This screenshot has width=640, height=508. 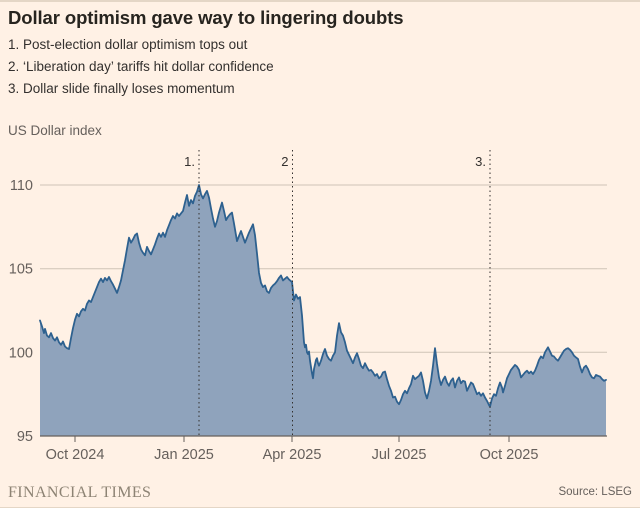 What do you see at coordinates (55, 130) in the screenshot?
I see `y-axis-series-label: US Dollar index` at bounding box center [55, 130].